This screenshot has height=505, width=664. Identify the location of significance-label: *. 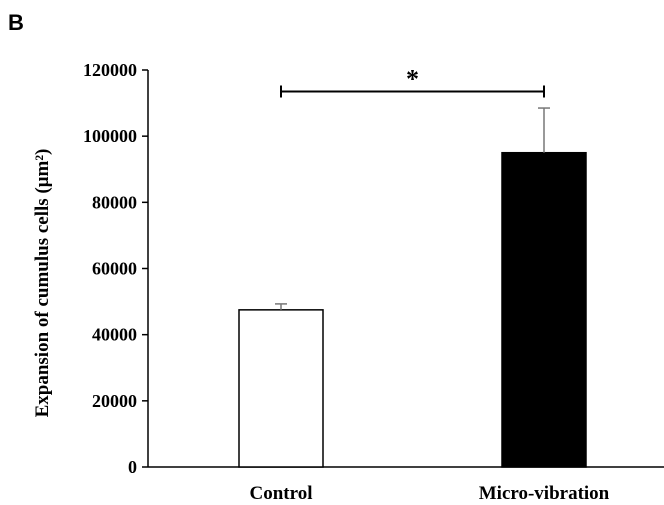
(412, 79).